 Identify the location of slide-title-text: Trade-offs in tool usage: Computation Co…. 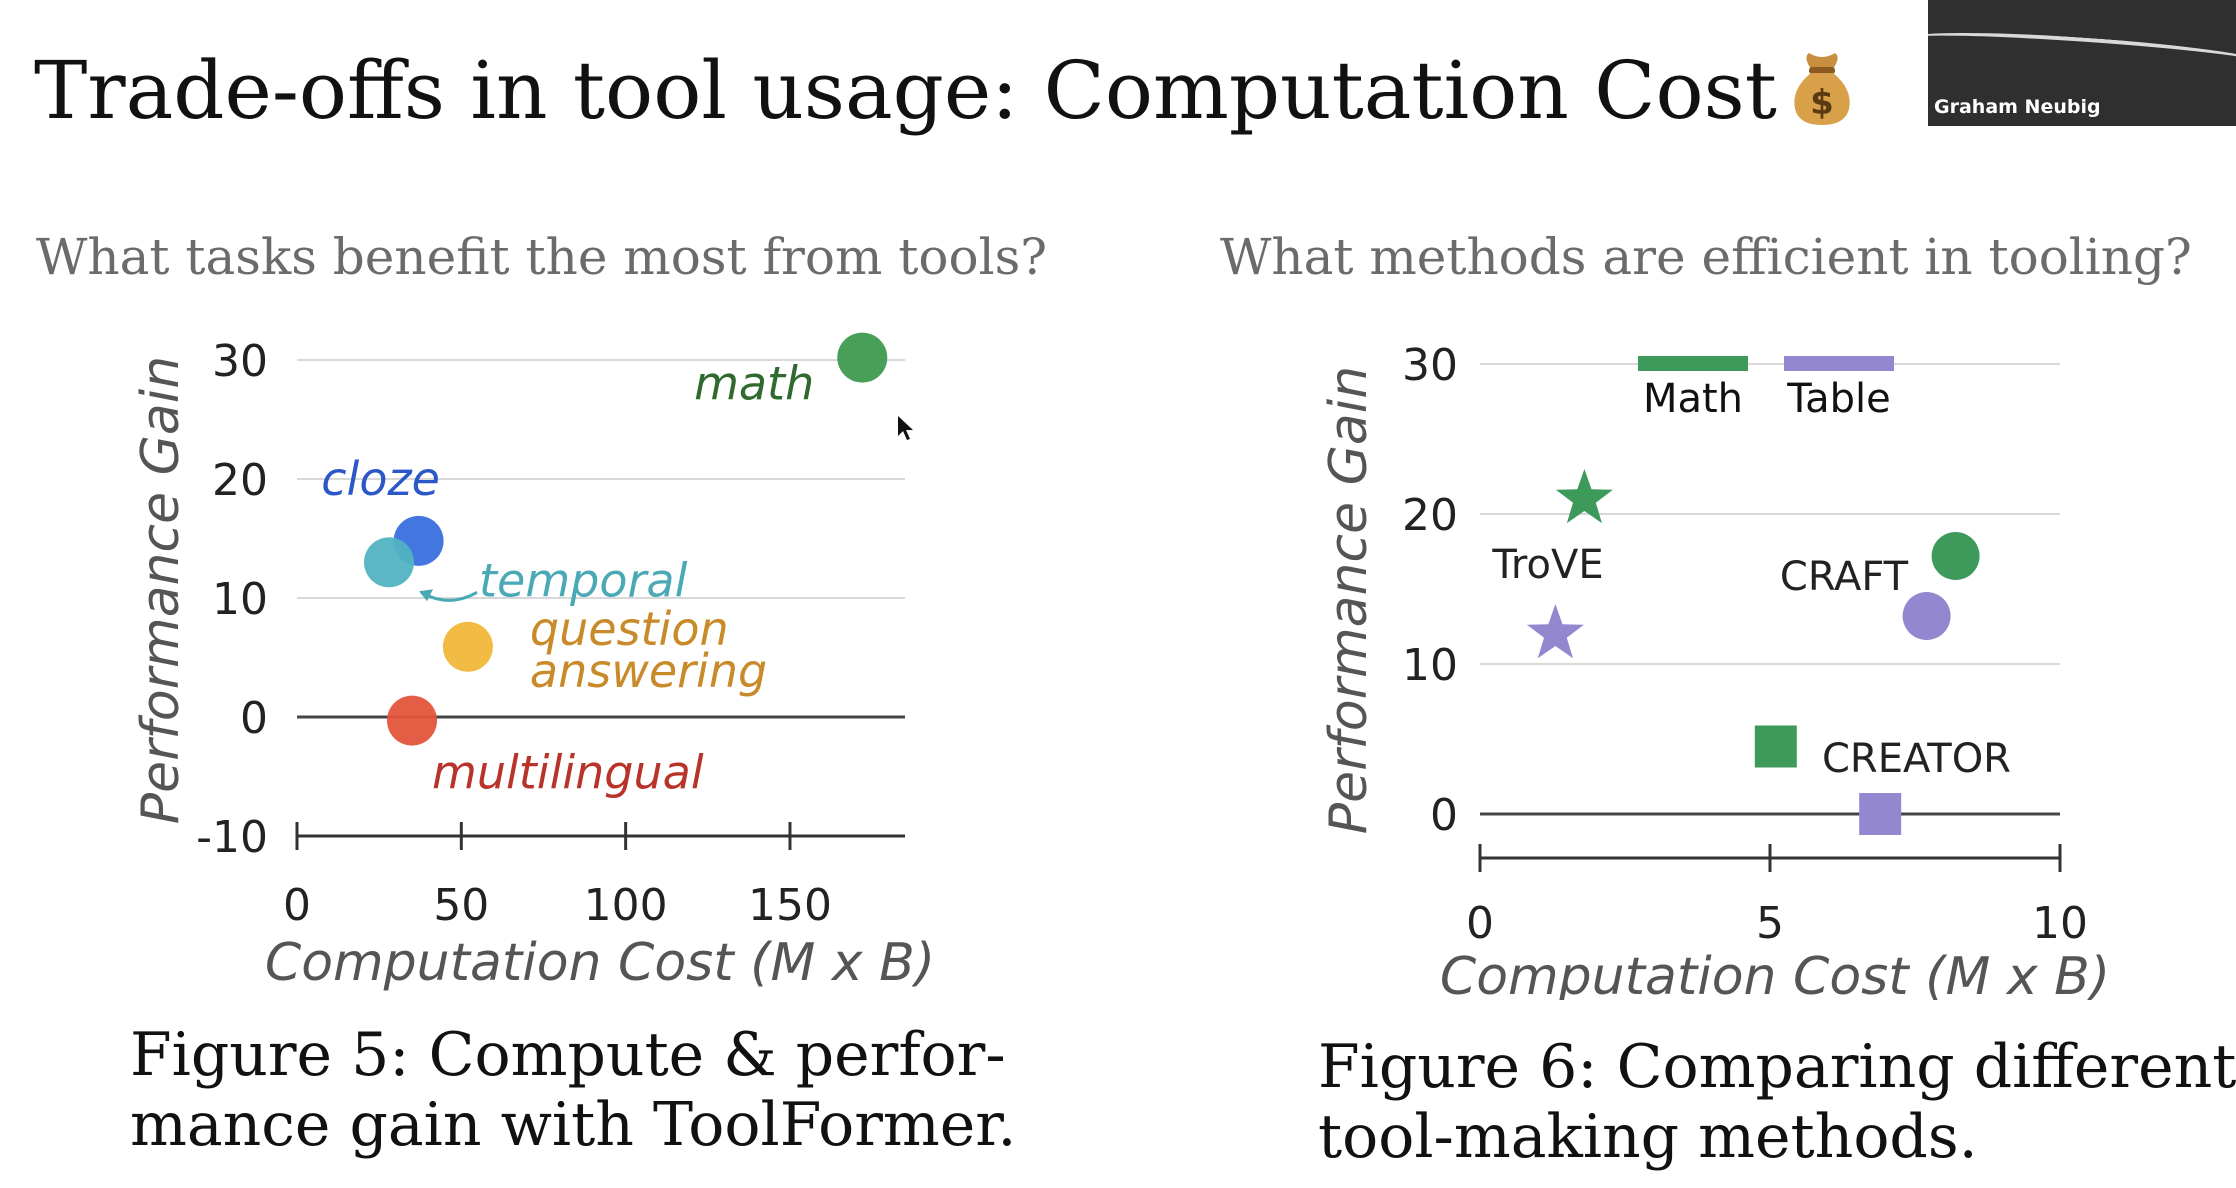
(905, 90).